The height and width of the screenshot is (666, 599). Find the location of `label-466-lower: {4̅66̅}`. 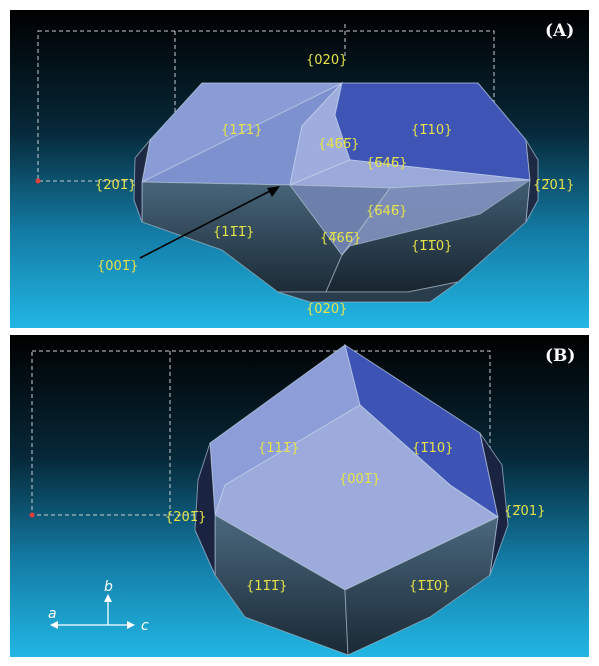

label-466-lower: {4̅66̅} is located at coordinates (340, 238).